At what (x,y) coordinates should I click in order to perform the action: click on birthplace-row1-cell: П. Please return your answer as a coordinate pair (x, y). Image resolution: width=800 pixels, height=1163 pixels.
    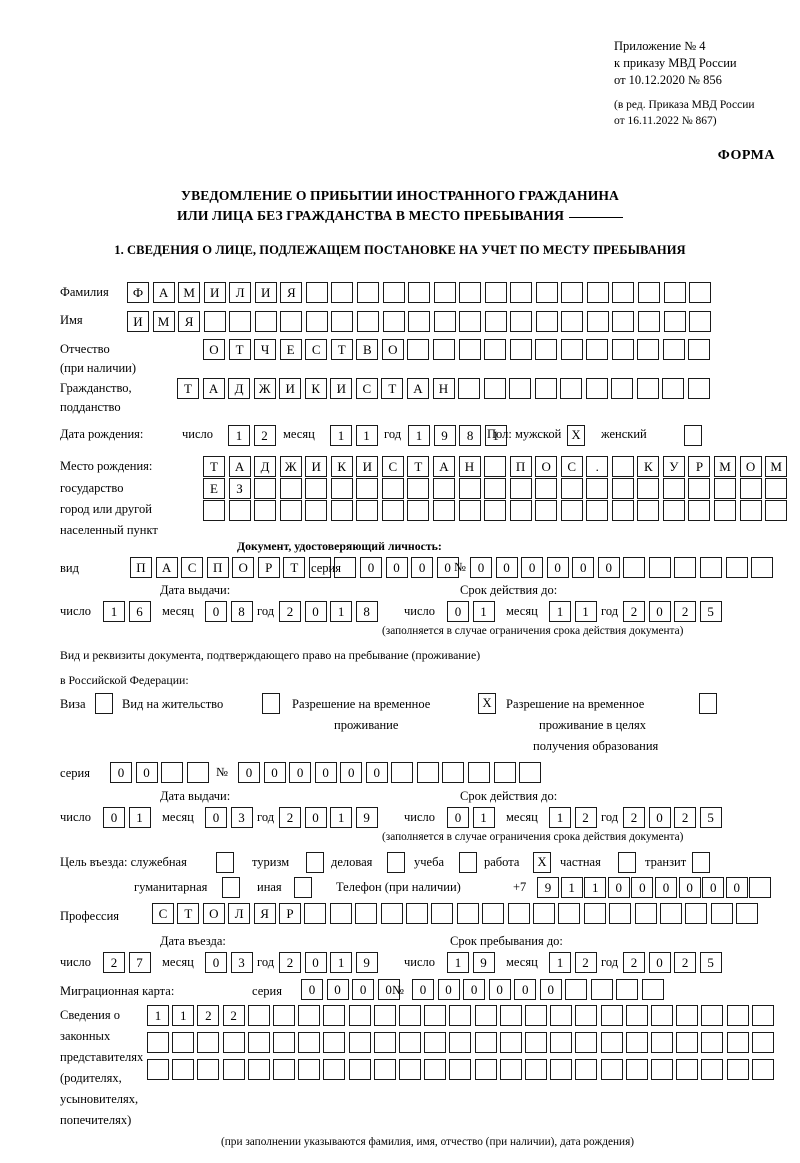
    Looking at the image, I should click on (520, 466).